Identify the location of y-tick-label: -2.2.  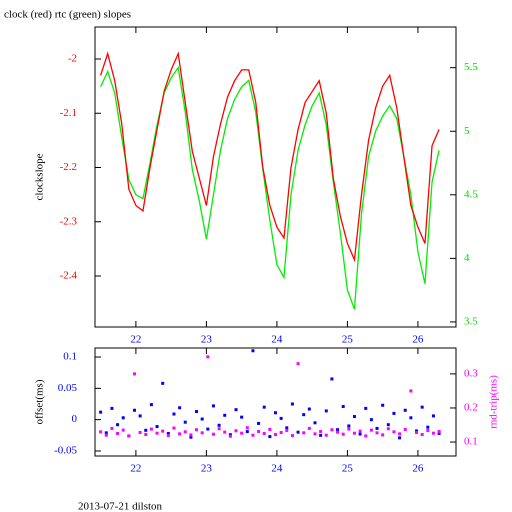
(68, 167).